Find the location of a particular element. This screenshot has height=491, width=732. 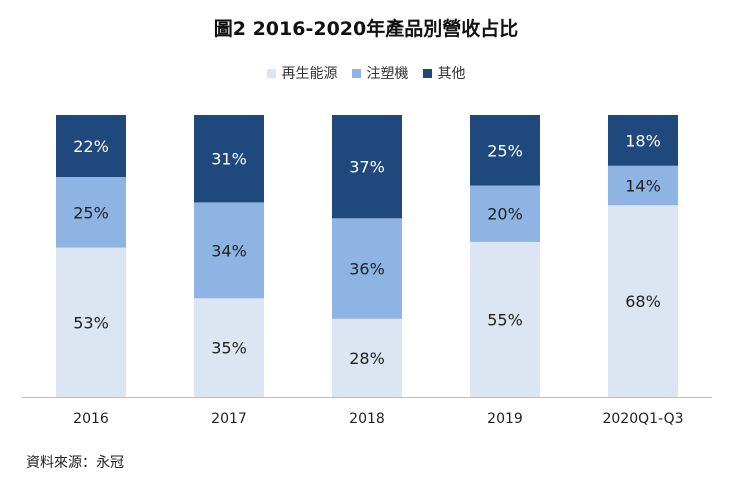

data-label: 55% is located at coordinates (505, 319).